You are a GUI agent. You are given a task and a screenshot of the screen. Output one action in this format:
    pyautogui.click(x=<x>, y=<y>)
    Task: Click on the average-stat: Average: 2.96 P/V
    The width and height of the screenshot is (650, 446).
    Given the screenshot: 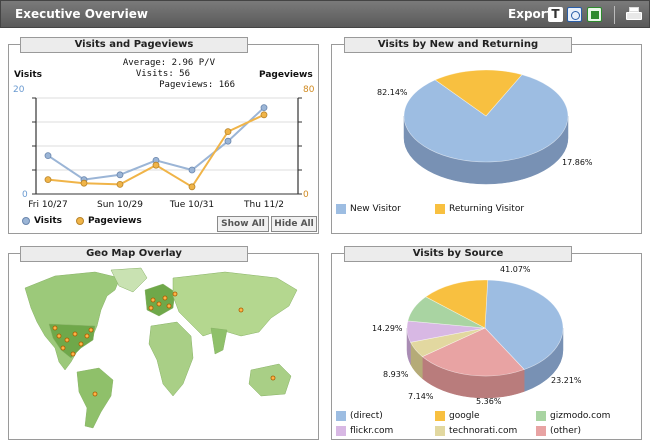 What is the action you would take?
    pyautogui.click(x=168, y=63)
    